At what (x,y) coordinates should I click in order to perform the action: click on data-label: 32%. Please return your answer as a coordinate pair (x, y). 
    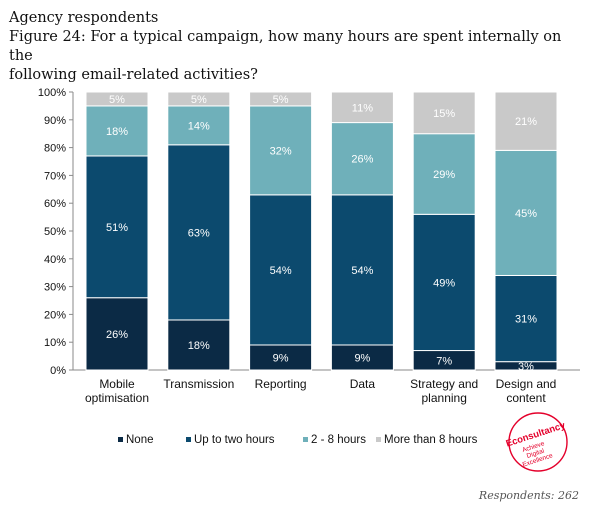
    Looking at the image, I should click on (281, 151).